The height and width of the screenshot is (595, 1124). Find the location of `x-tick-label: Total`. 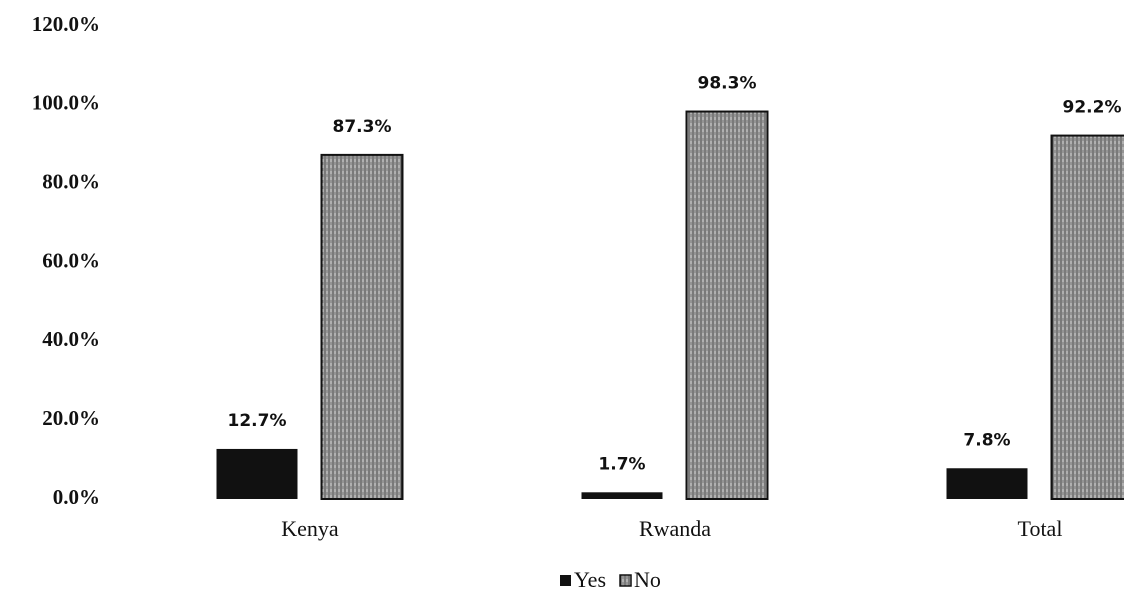

x-tick-label: Total is located at coordinates (1040, 528).